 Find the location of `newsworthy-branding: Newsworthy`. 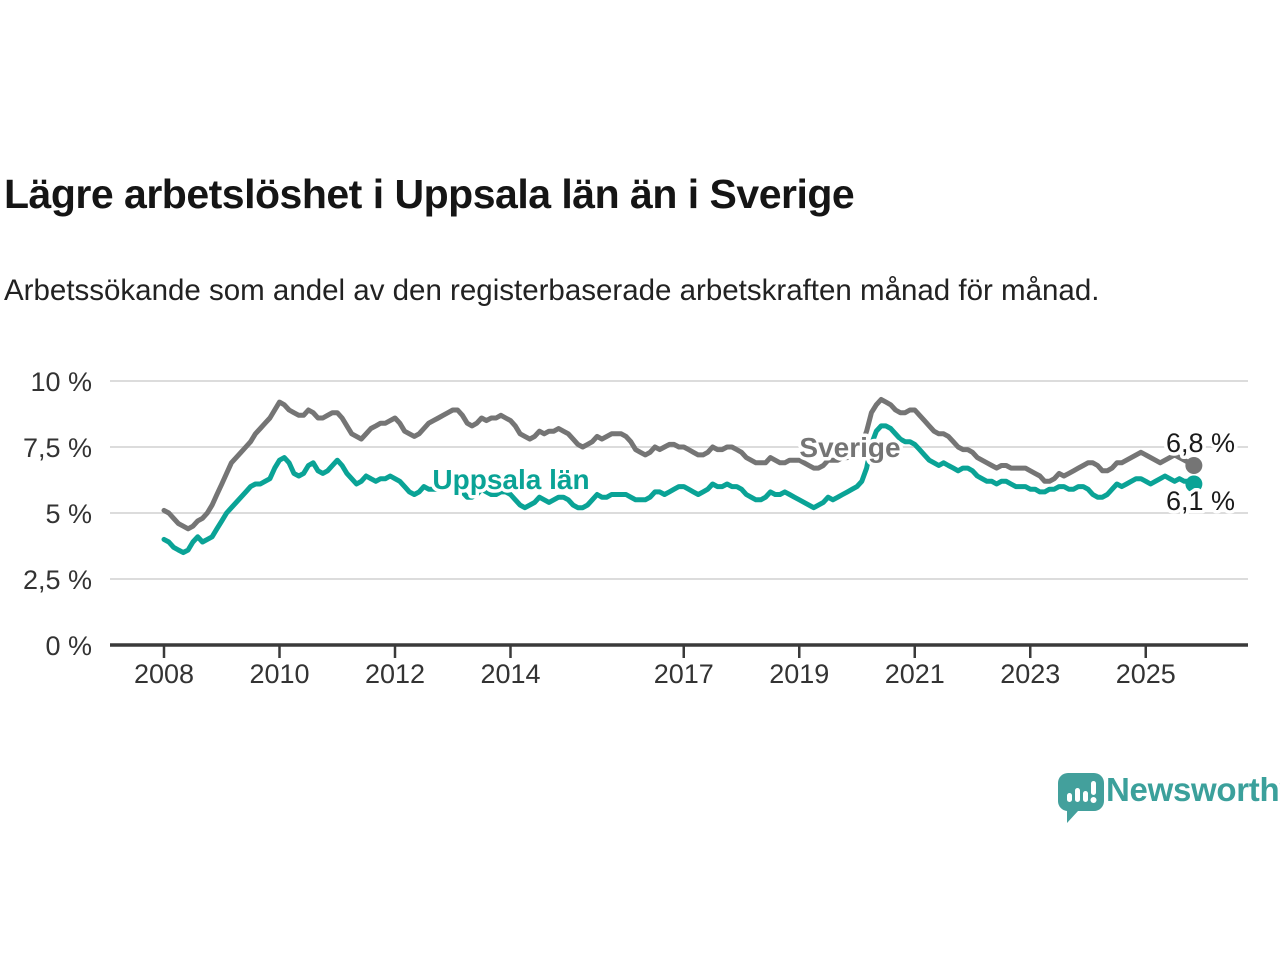

newsworthy-branding: Newsworthy is located at coordinates (1168, 801).